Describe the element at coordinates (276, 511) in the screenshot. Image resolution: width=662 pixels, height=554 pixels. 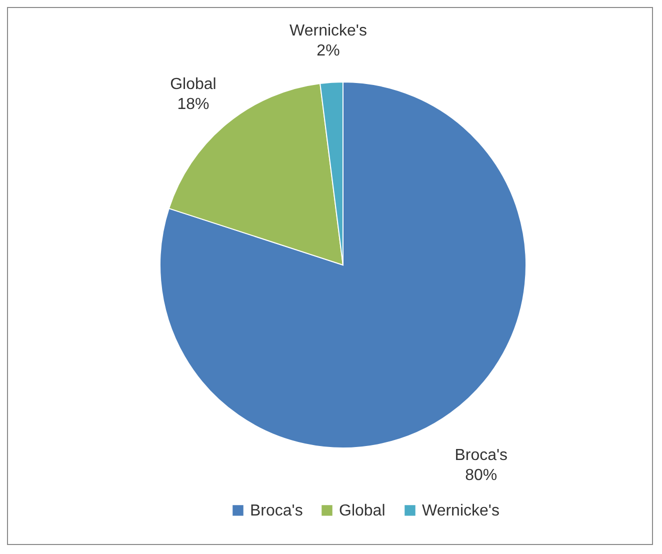
I see `legend-label: Broca's` at that location.